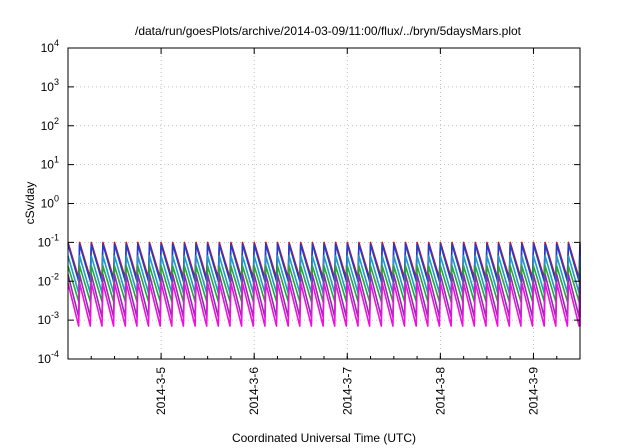  What do you see at coordinates (50, 85) in the screenshot?
I see `y-tick-label: 10³` at bounding box center [50, 85].